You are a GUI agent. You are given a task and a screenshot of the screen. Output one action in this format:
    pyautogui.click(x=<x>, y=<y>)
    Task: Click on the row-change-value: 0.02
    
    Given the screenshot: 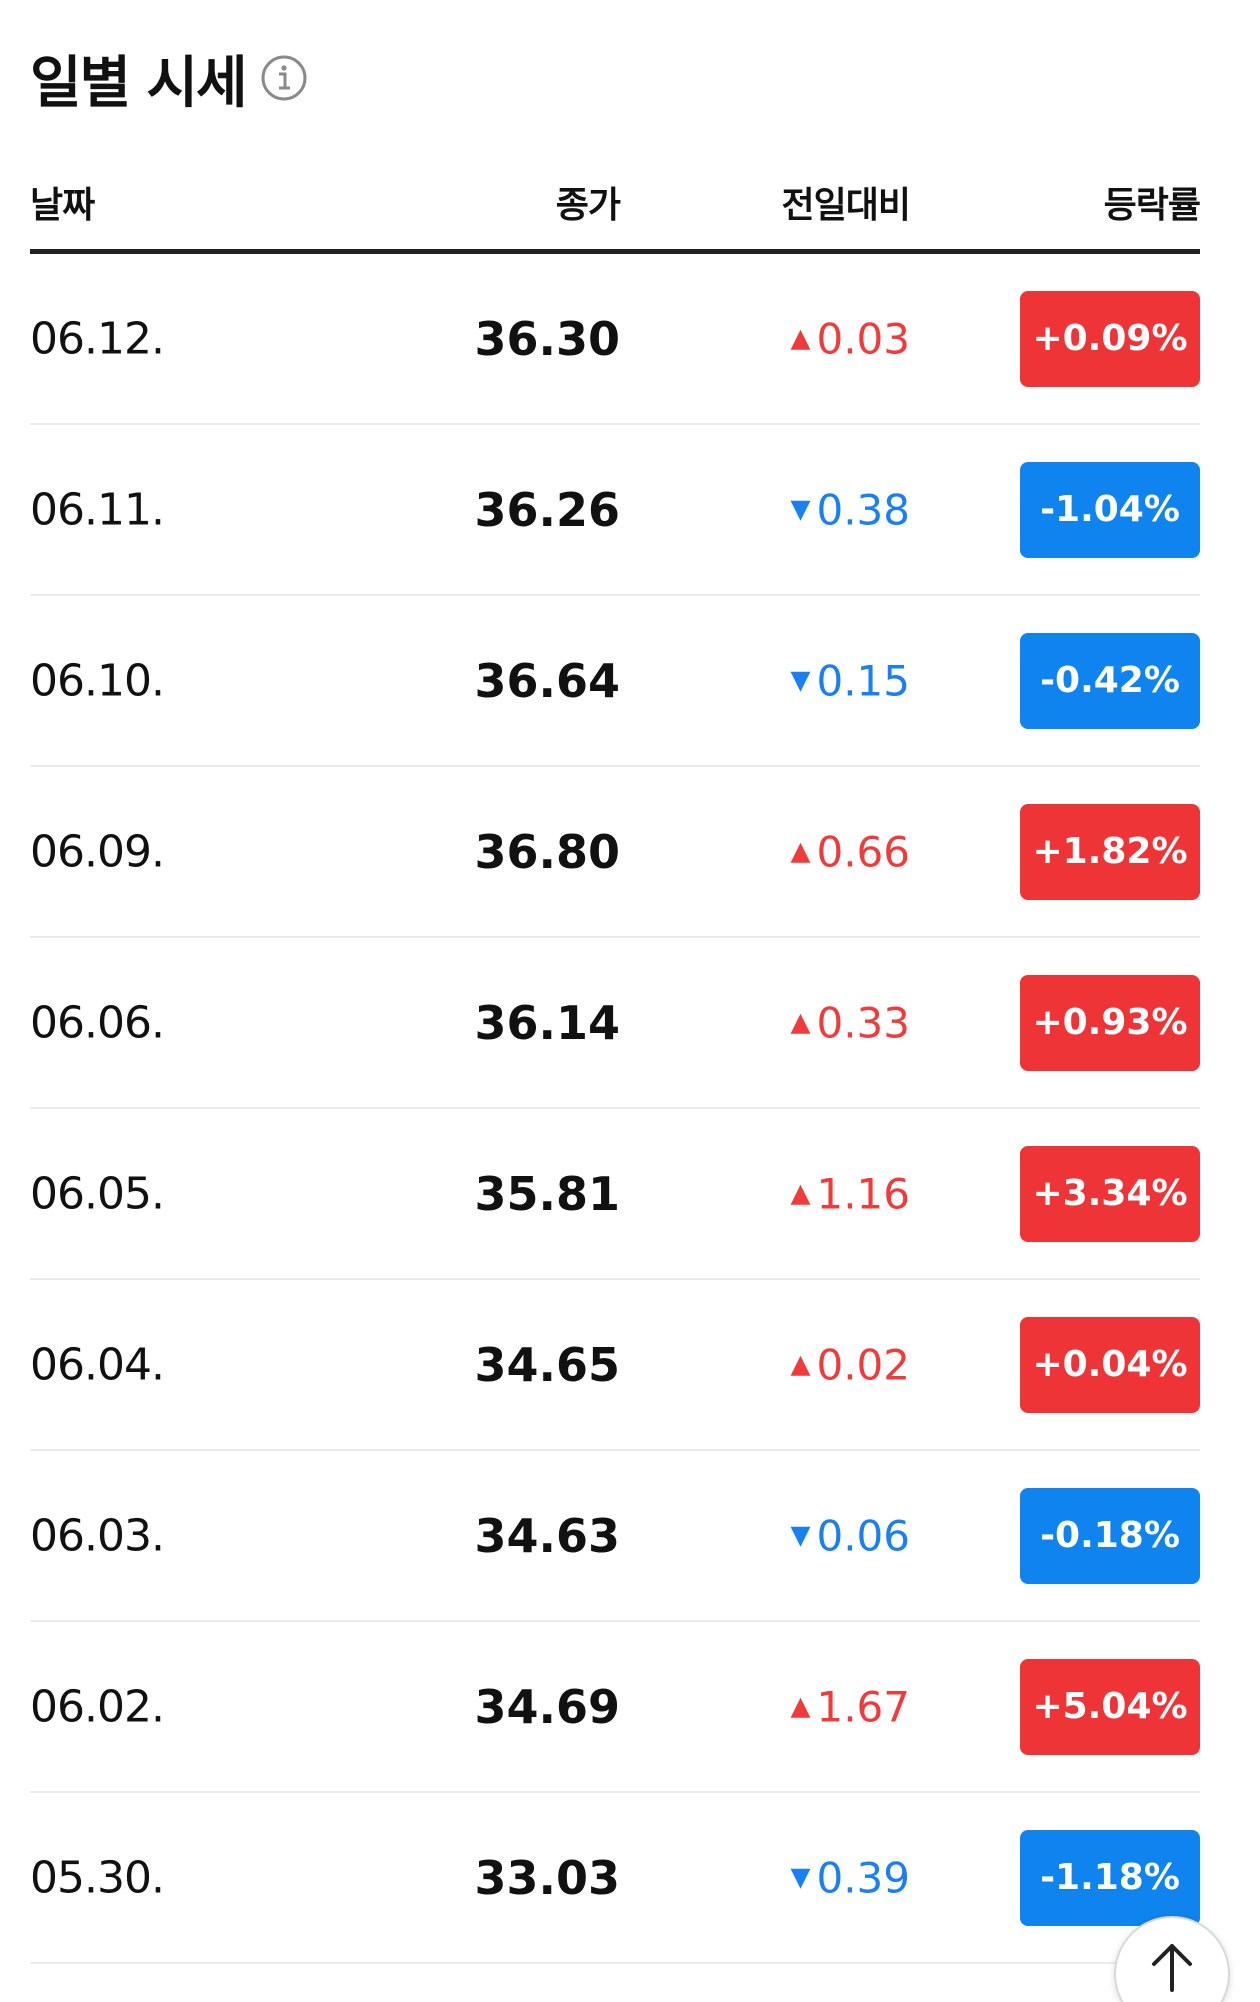 What is the action you would take?
    pyautogui.click(x=863, y=1364)
    